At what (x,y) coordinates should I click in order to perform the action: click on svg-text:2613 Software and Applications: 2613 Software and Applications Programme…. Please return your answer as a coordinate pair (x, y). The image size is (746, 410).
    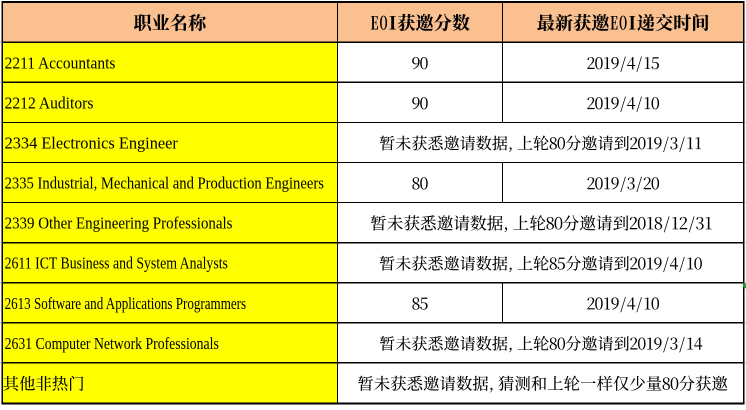
    Looking at the image, I should click on (126, 303).